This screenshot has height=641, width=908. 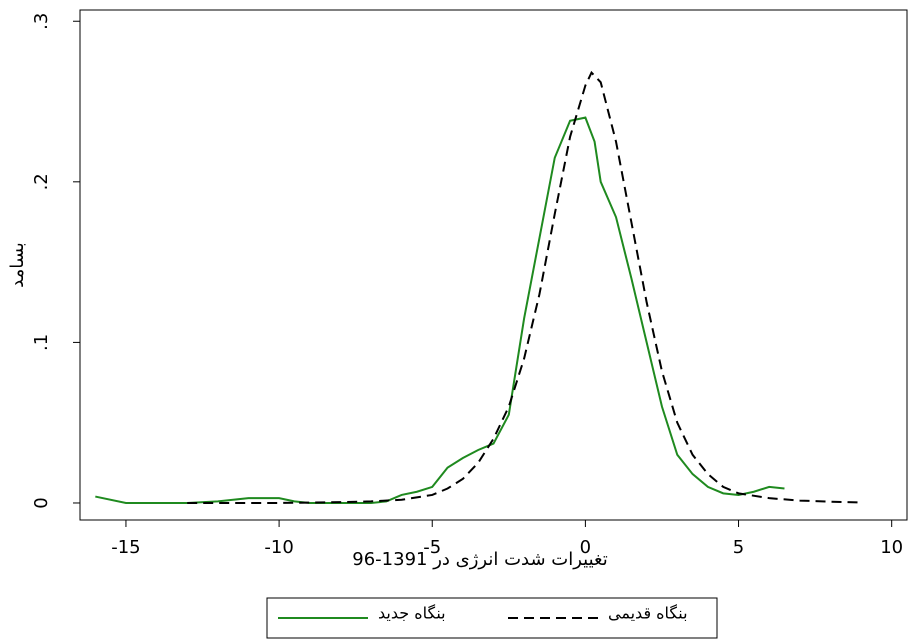 What do you see at coordinates (432, 547) in the screenshot?
I see `x-tick-label: -5` at bounding box center [432, 547].